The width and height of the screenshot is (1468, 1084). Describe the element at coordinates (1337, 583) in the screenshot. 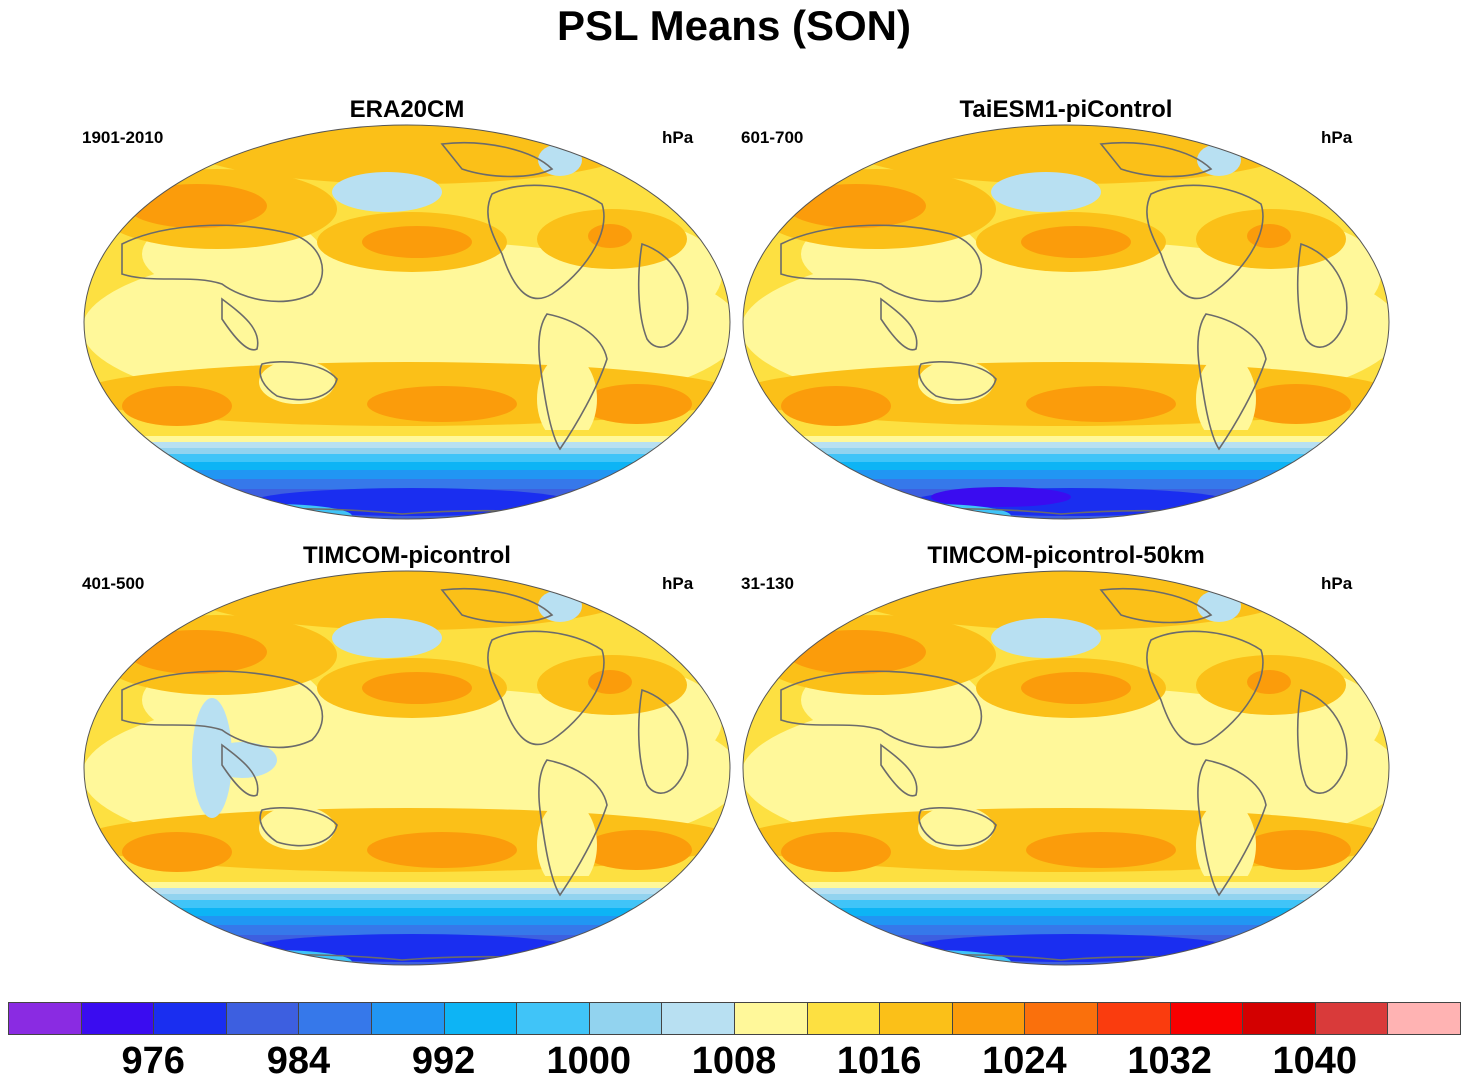

I see `panel-units: hPa` at that location.